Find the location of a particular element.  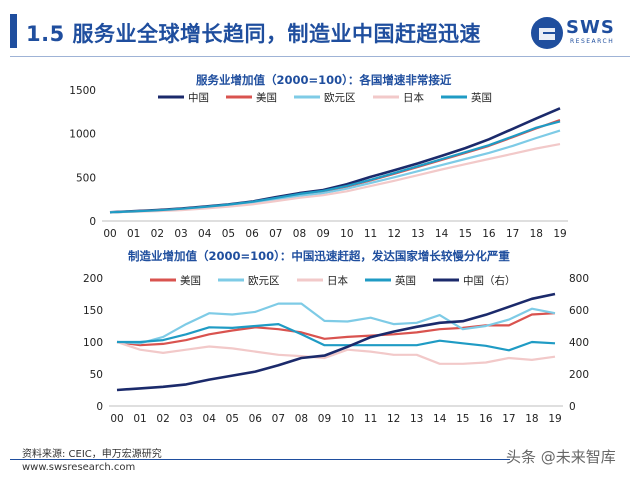

source-note: 资料来源: CEIC，申万宏源研究 is located at coordinates (92, 454).